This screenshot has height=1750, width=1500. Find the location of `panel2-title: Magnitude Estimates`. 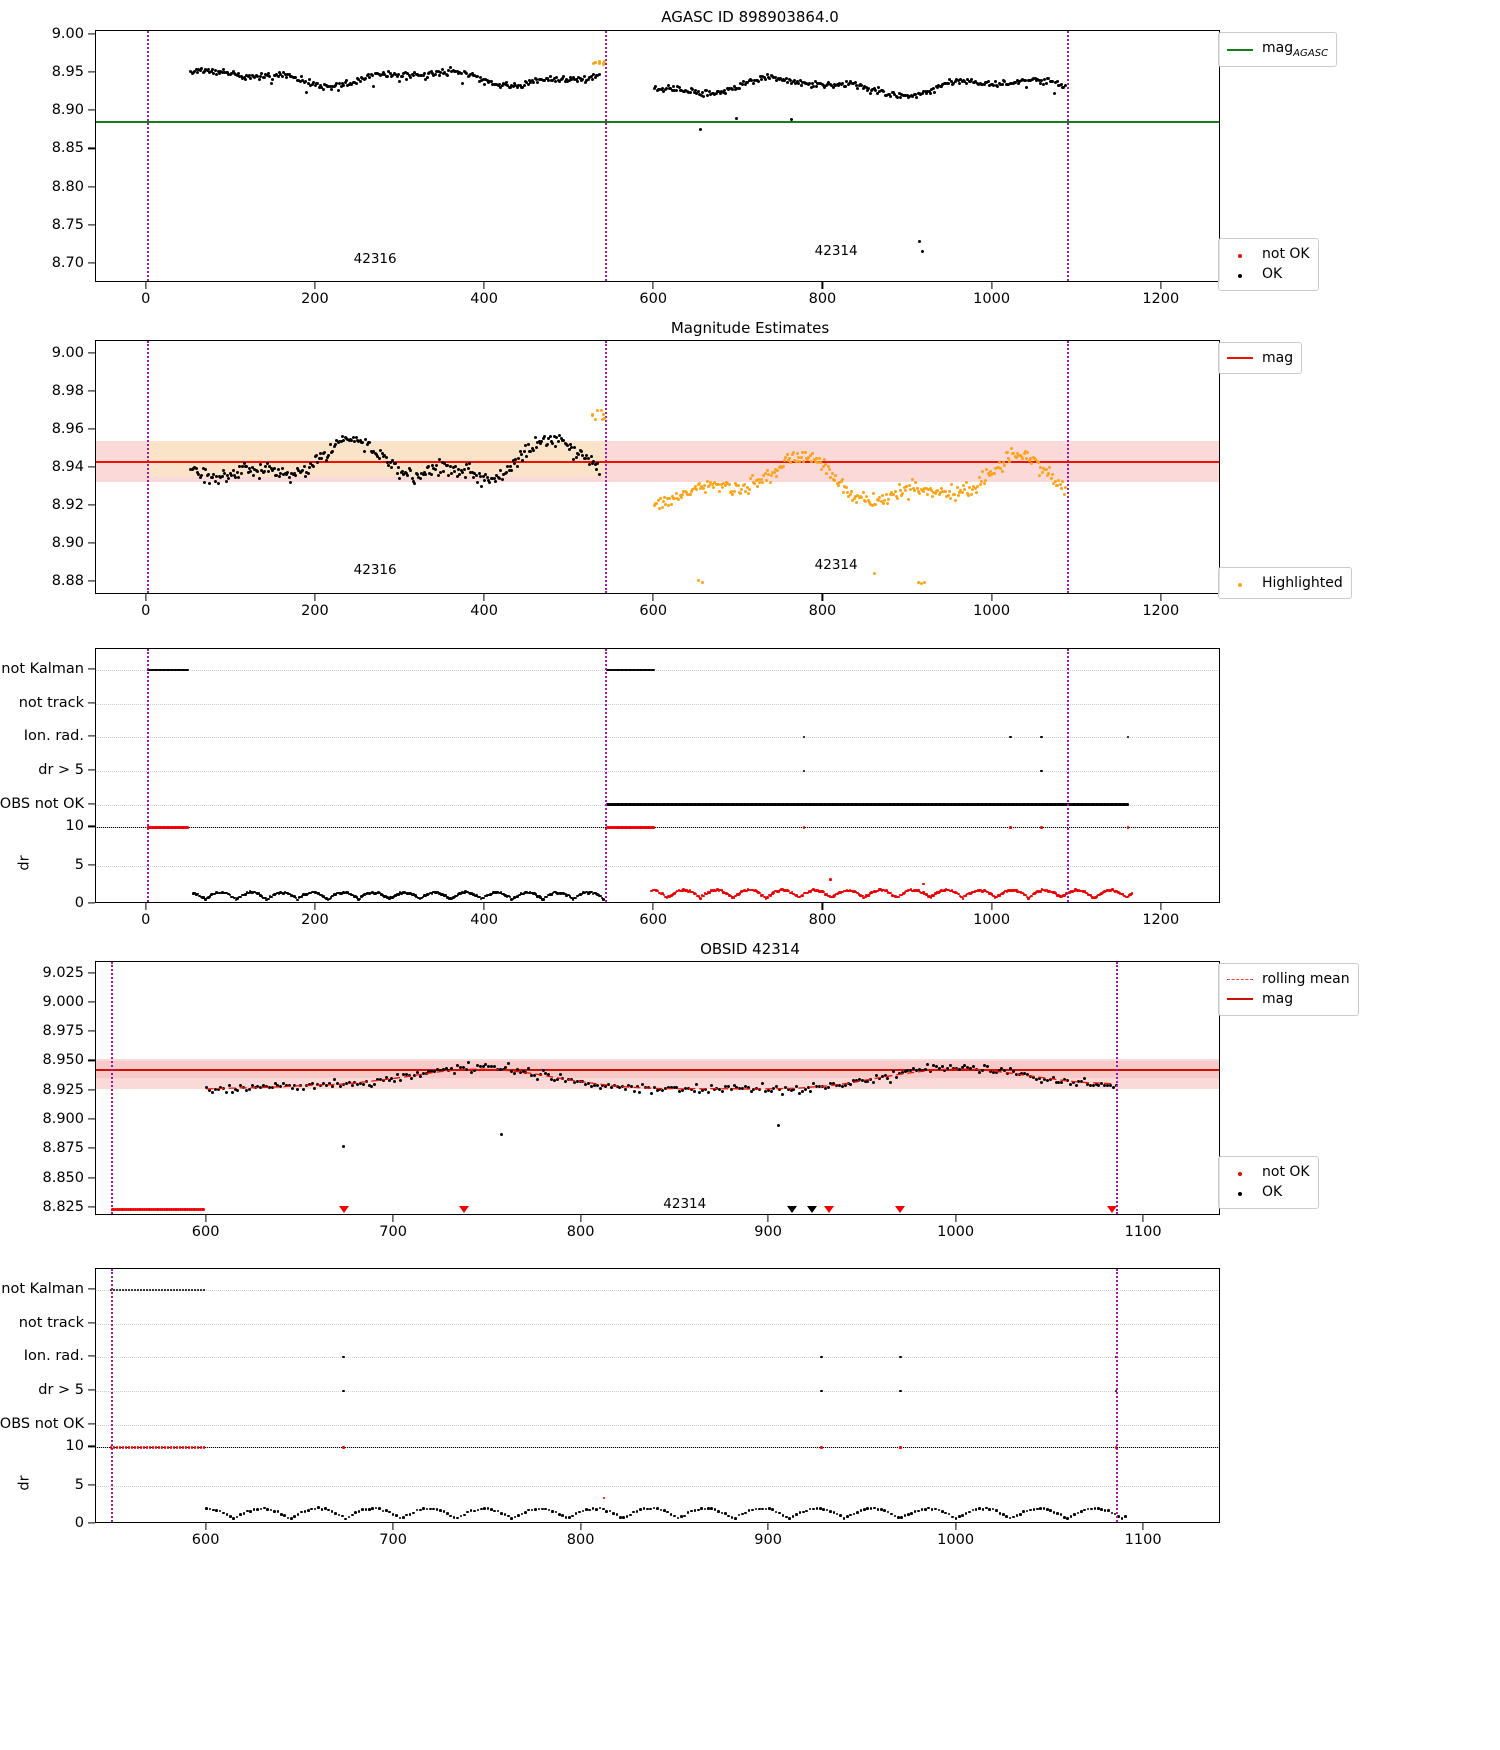

panel2-title: Magnitude Estimates is located at coordinates (750, 328).